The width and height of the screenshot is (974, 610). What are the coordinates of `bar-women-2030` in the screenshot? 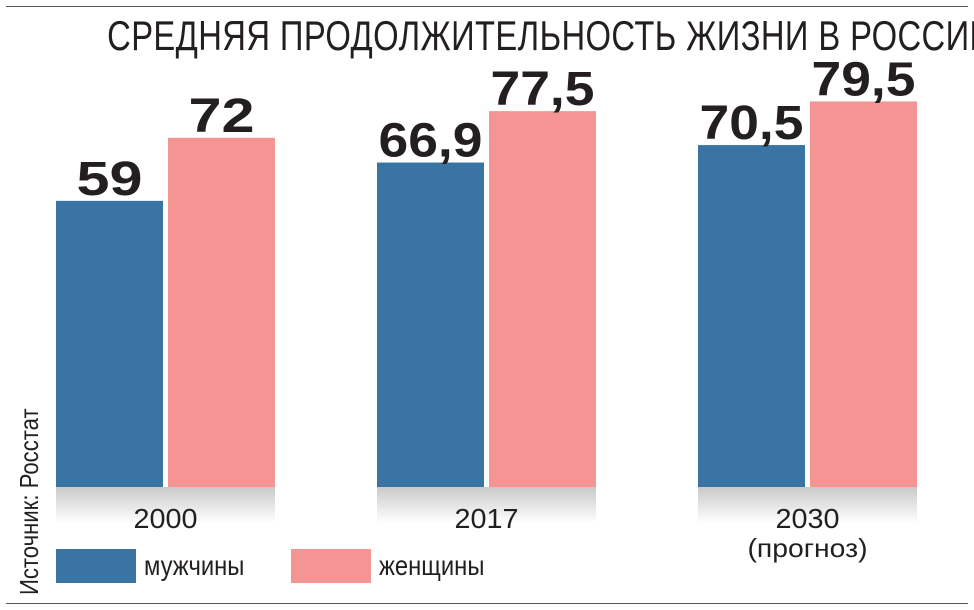 It's located at (863, 294).